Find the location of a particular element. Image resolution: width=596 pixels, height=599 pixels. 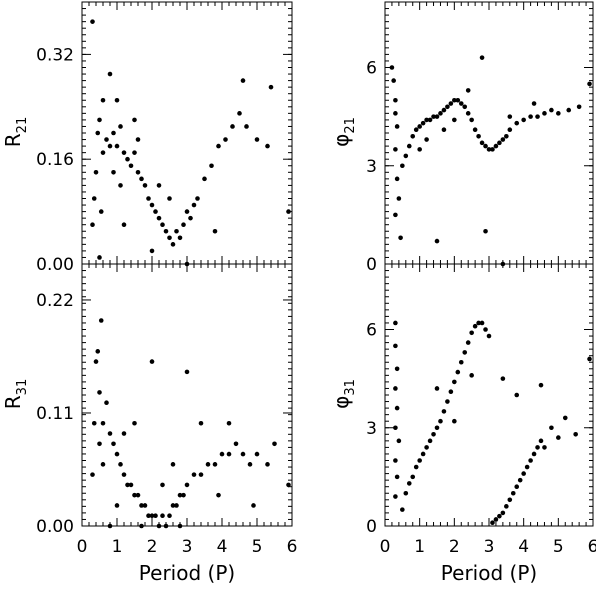

y-axis-label: R31 is located at coordinates (15, 394).